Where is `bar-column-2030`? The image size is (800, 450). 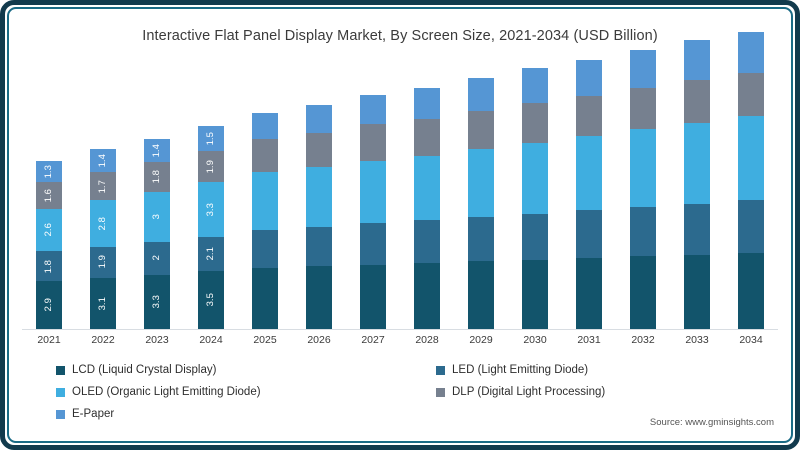 bar-column-2030 is located at coordinates (535, 198).